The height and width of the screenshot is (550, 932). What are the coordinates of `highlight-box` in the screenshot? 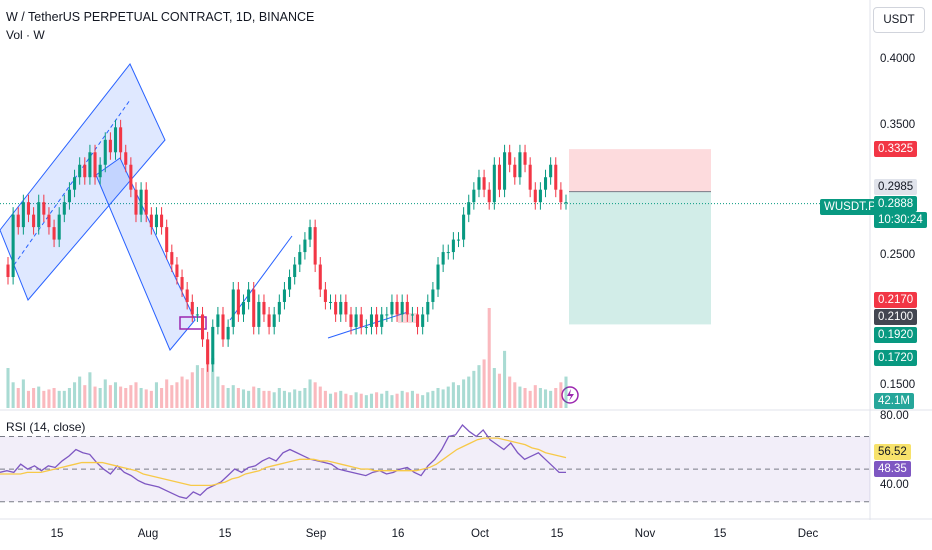 It's located at (193, 323).